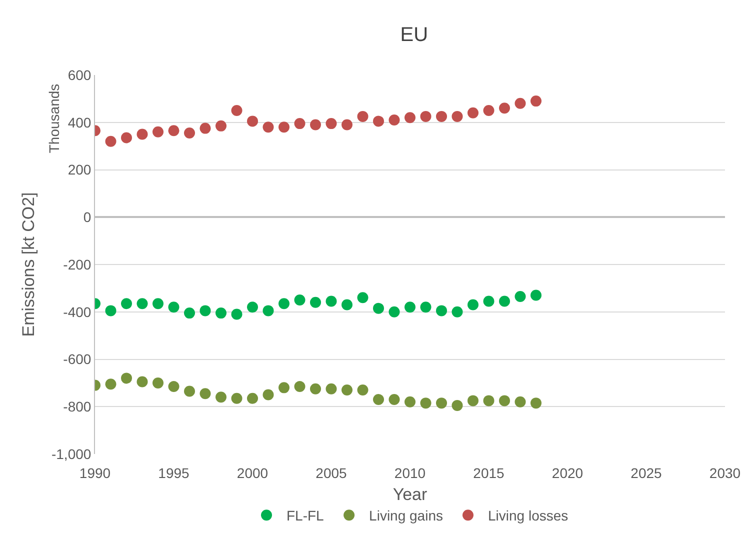 Image resolution: width=753 pixels, height=543 pixels. I want to click on legend-label: FL-FL, so click(305, 516).